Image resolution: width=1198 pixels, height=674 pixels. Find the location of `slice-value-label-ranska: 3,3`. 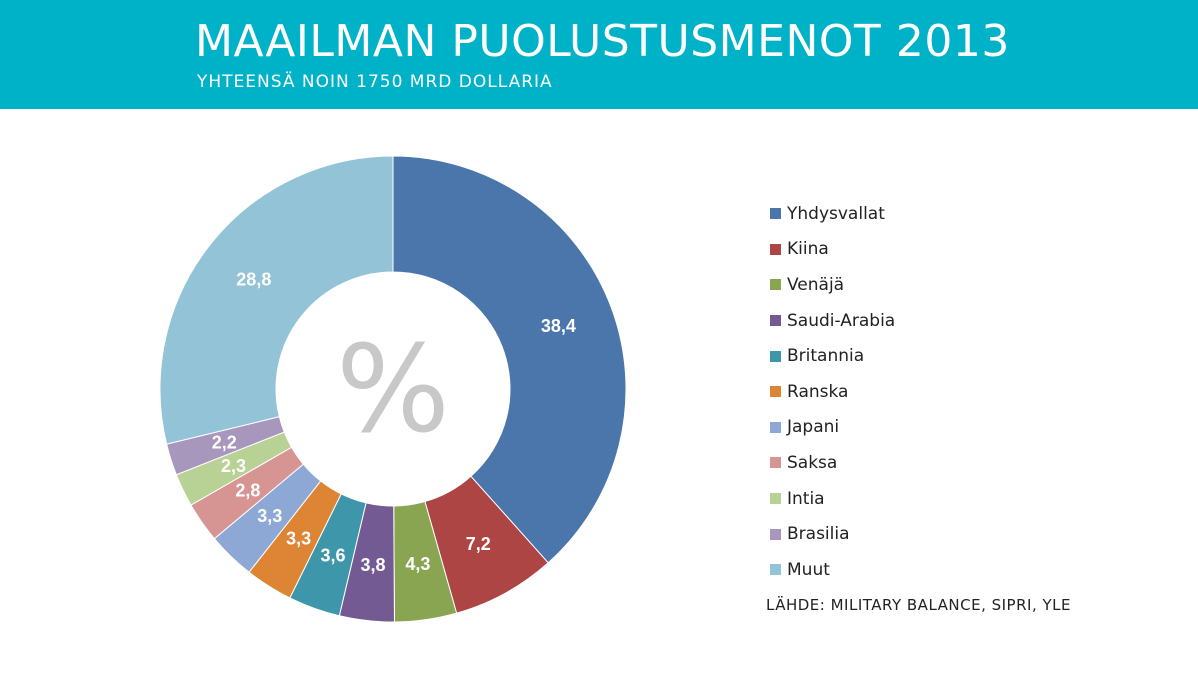

slice-value-label-ranska: 3,3 is located at coordinates (298, 539).